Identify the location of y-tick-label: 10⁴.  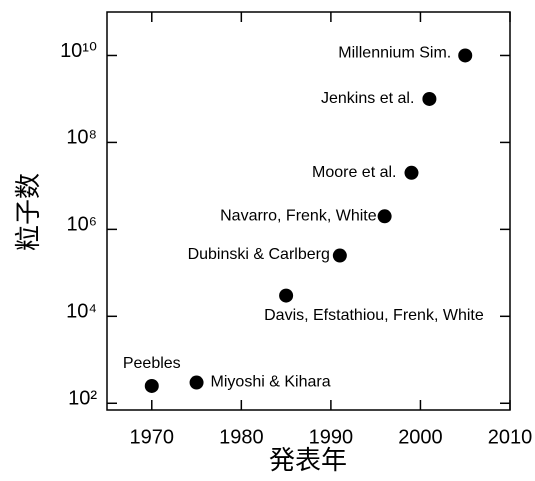
(81, 312).